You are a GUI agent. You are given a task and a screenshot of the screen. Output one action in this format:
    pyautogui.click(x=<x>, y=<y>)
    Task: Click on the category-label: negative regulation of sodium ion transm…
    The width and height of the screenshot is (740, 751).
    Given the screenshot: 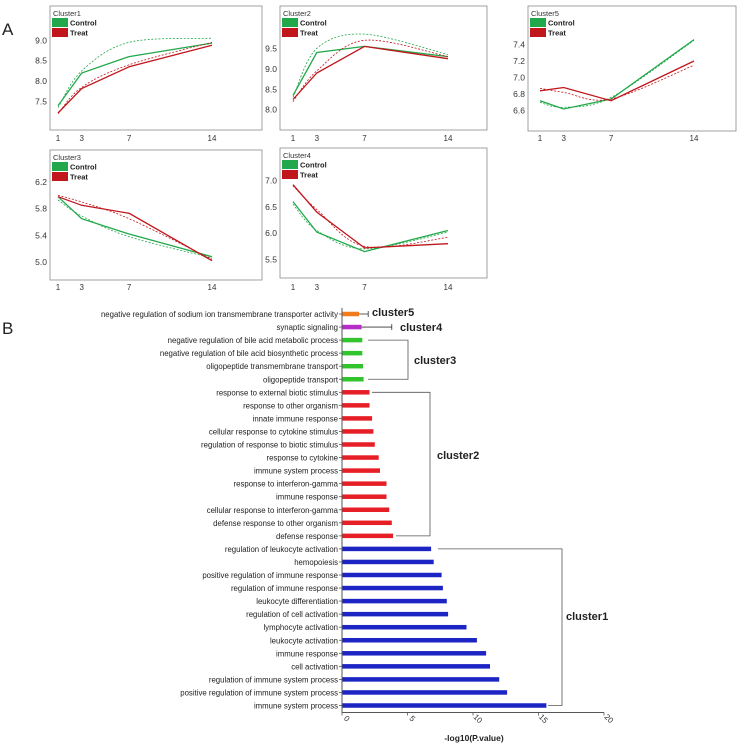 What is the action you would take?
    pyautogui.click(x=219, y=314)
    